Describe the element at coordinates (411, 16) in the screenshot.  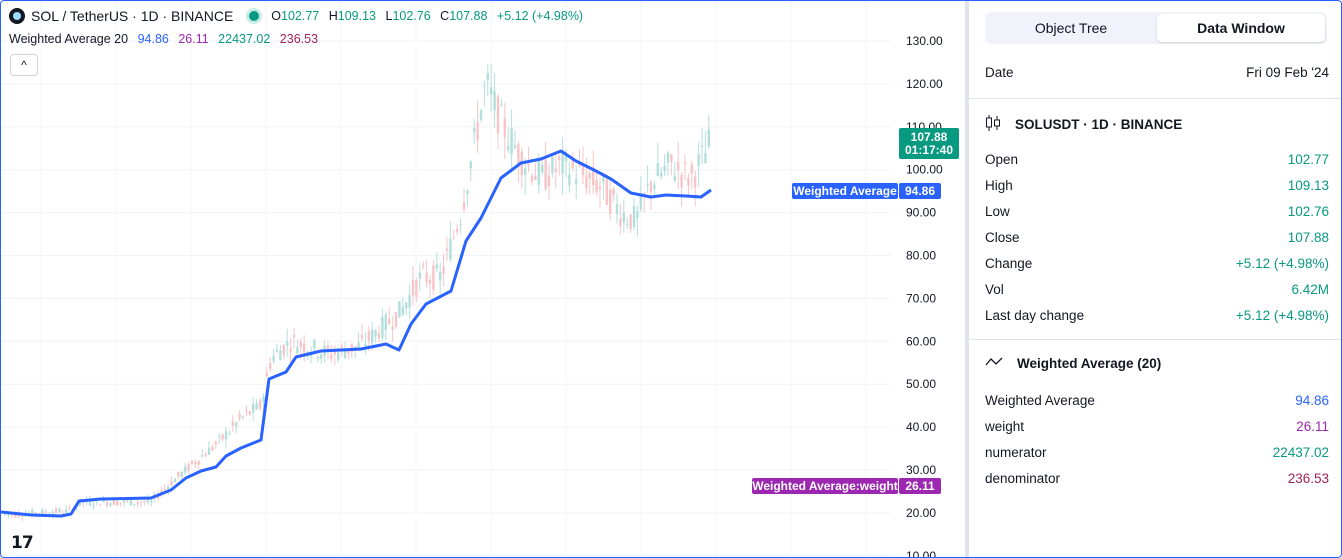
I see `low-value: 102.76` at that location.